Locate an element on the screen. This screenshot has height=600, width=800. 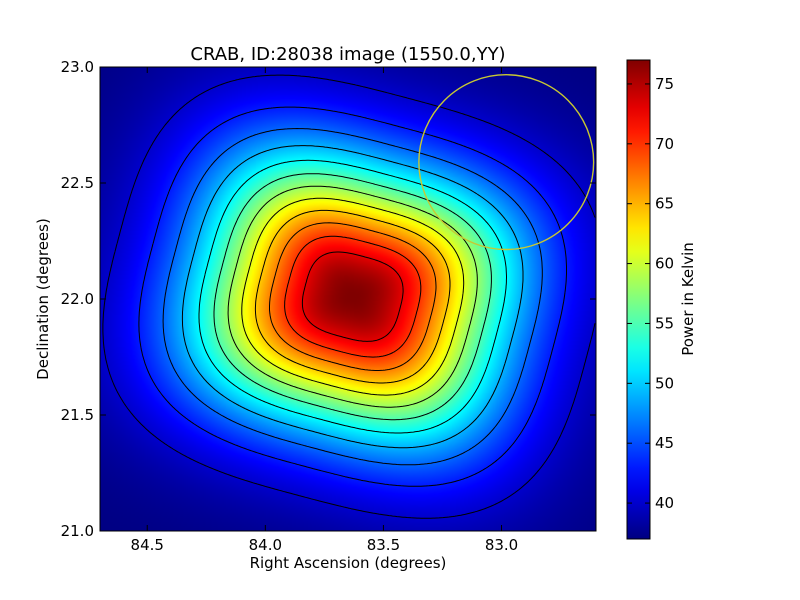
y-tick-label: 21.0 is located at coordinates (77, 531).